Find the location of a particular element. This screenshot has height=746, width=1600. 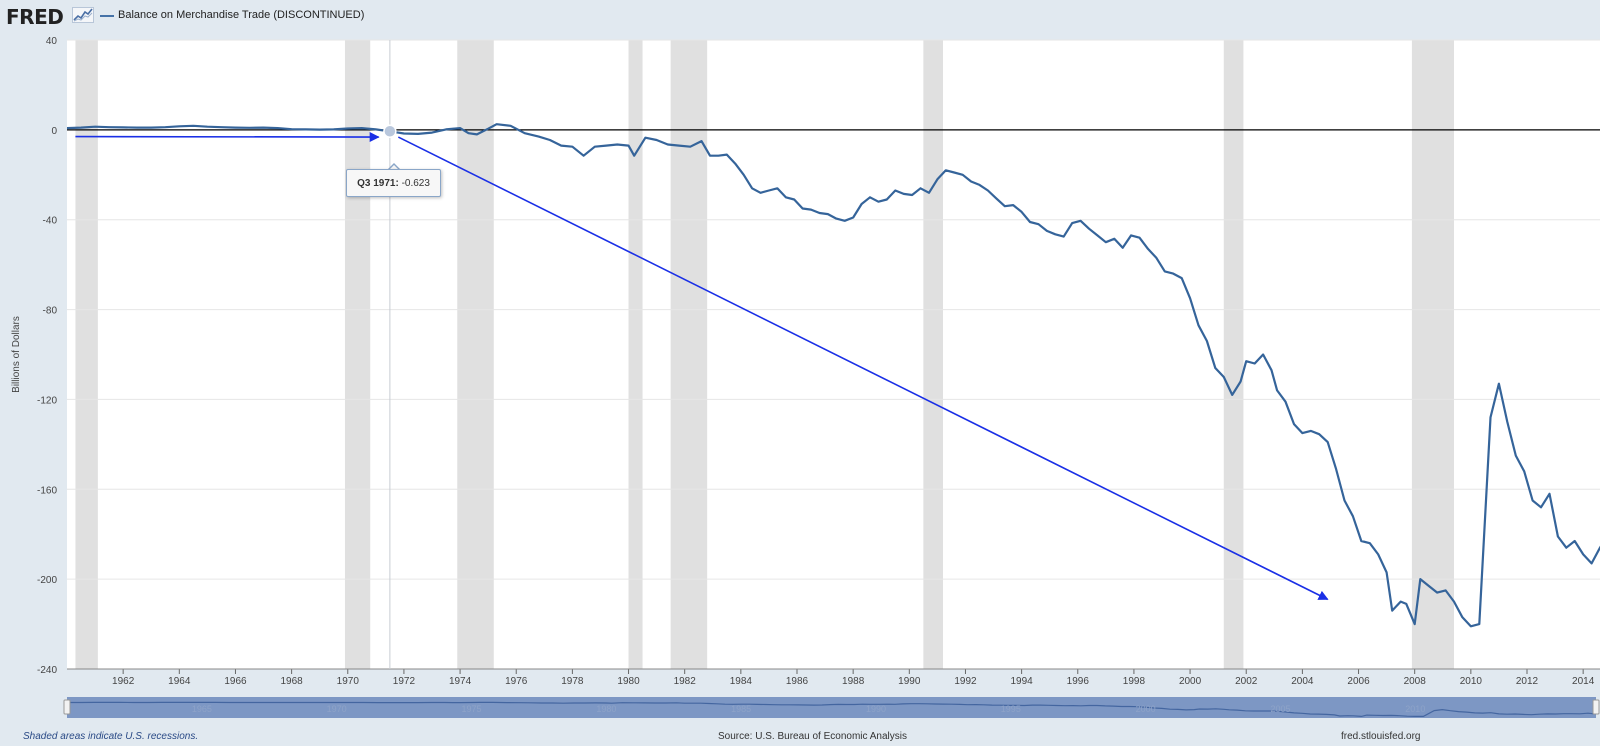

y-tick-label: -200 is located at coordinates (47, 580).